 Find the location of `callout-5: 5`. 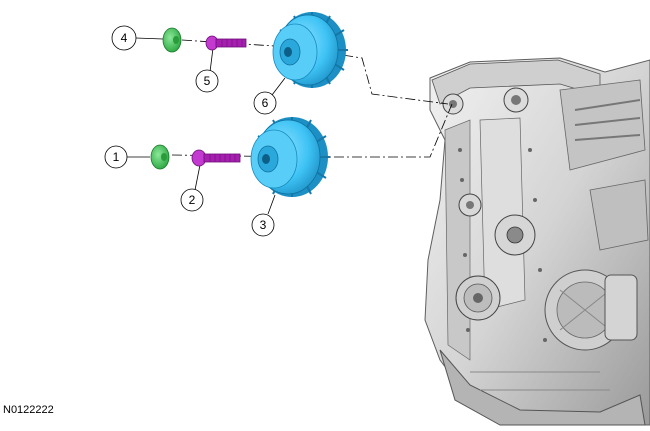

callout-5: 5 is located at coordinates (207, 81).